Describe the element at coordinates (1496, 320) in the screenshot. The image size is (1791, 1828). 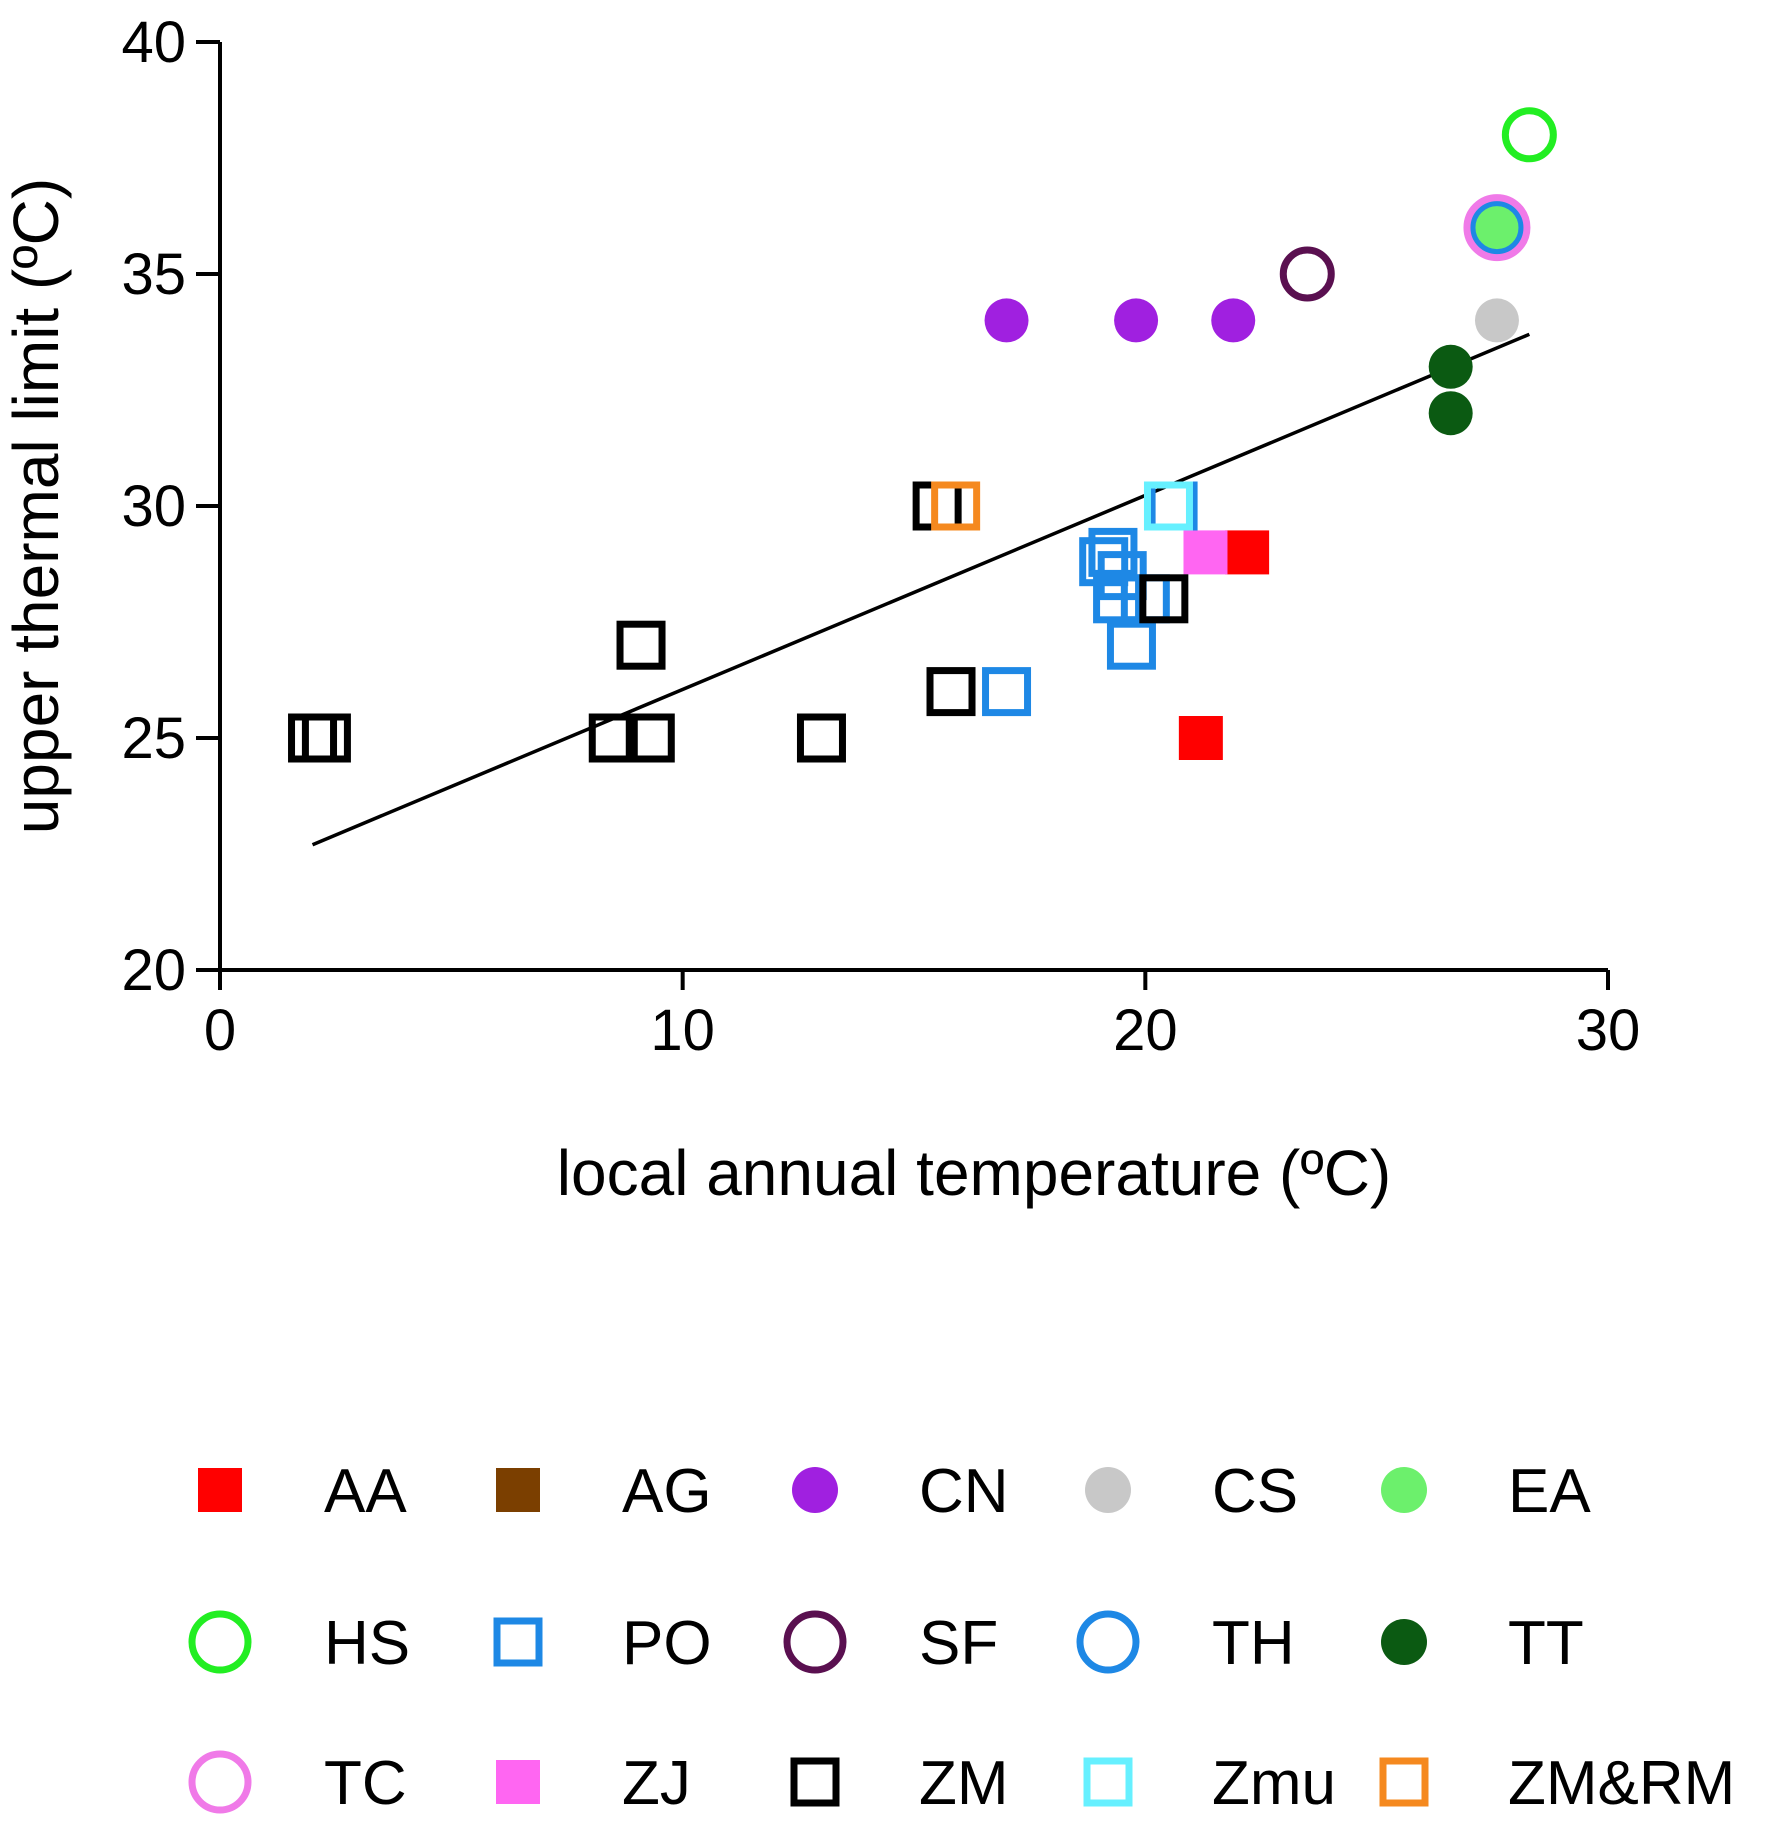
I see `point-cs` at that location.